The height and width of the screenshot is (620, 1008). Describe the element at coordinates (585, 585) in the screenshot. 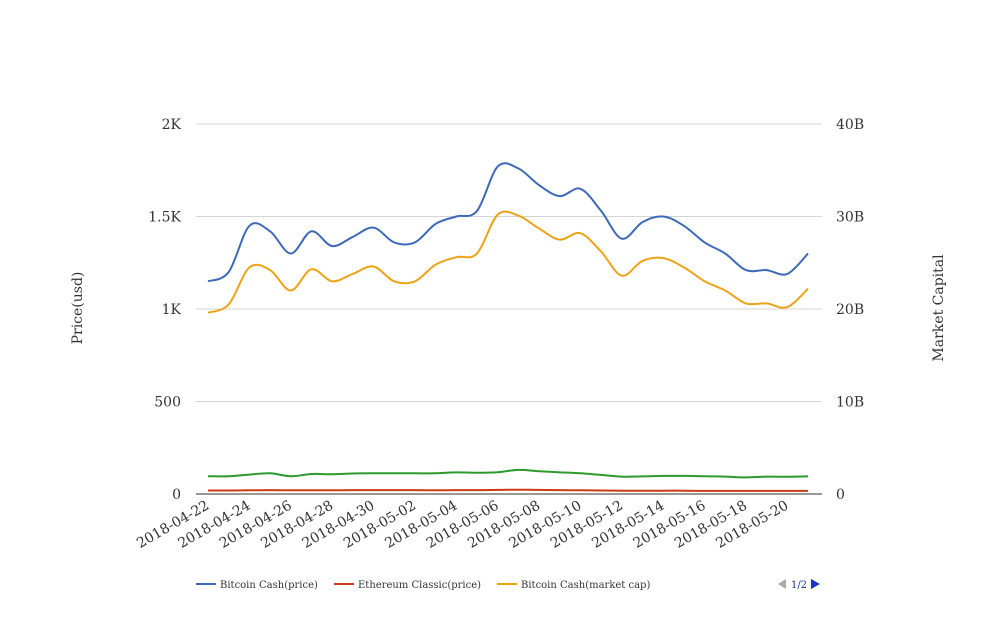

I see `legend-label: Bitcoin Cash(market cap)` at that location.